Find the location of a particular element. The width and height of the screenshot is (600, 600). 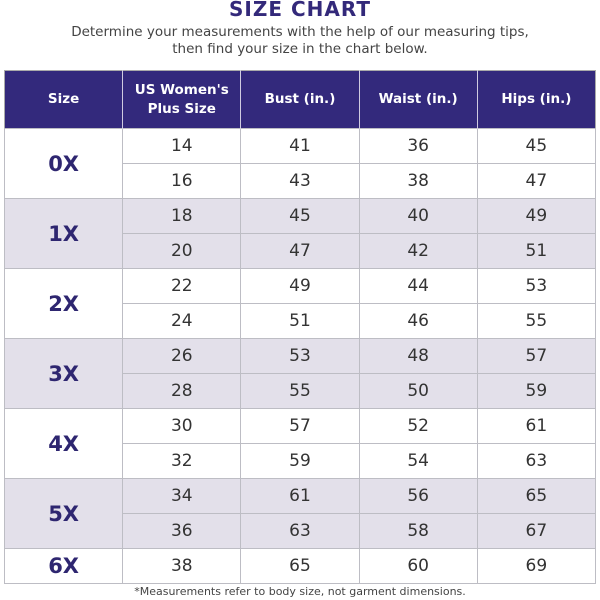

us-size-cell: 26 is located at coordinates (182, 356).